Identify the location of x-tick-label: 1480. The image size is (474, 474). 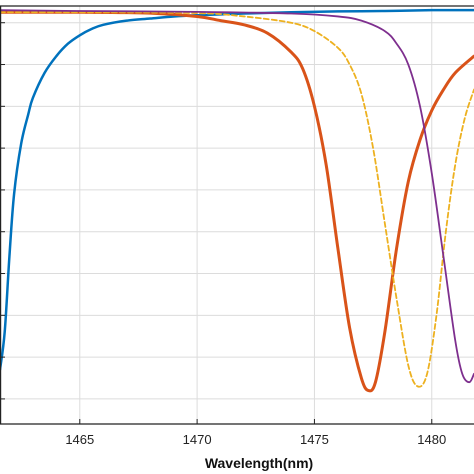
(431, 439).